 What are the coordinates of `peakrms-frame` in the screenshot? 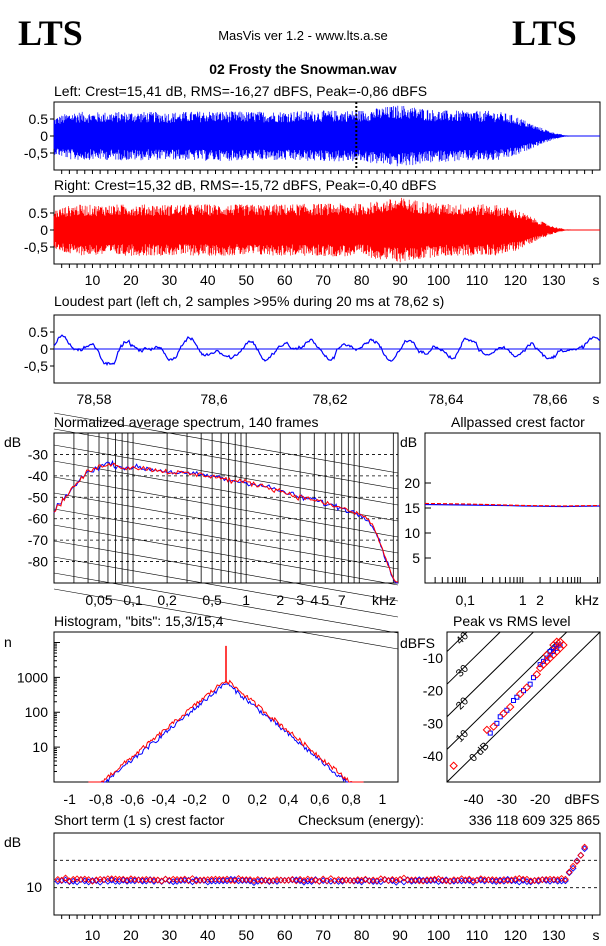 It's located at (523, 707).